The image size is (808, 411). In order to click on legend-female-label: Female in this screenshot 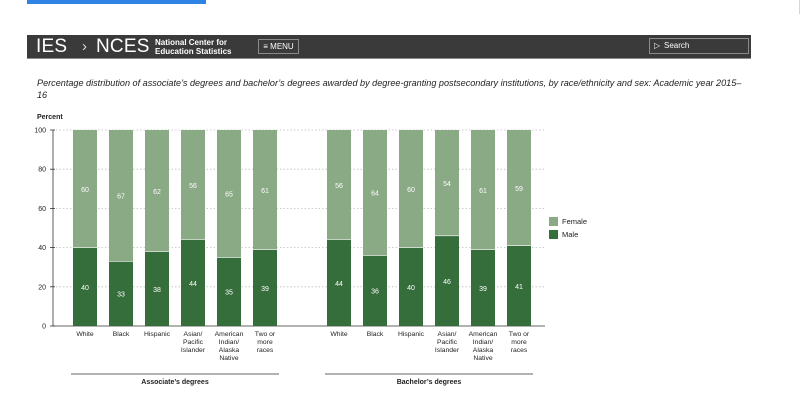, I will do `click(574, 221)`.